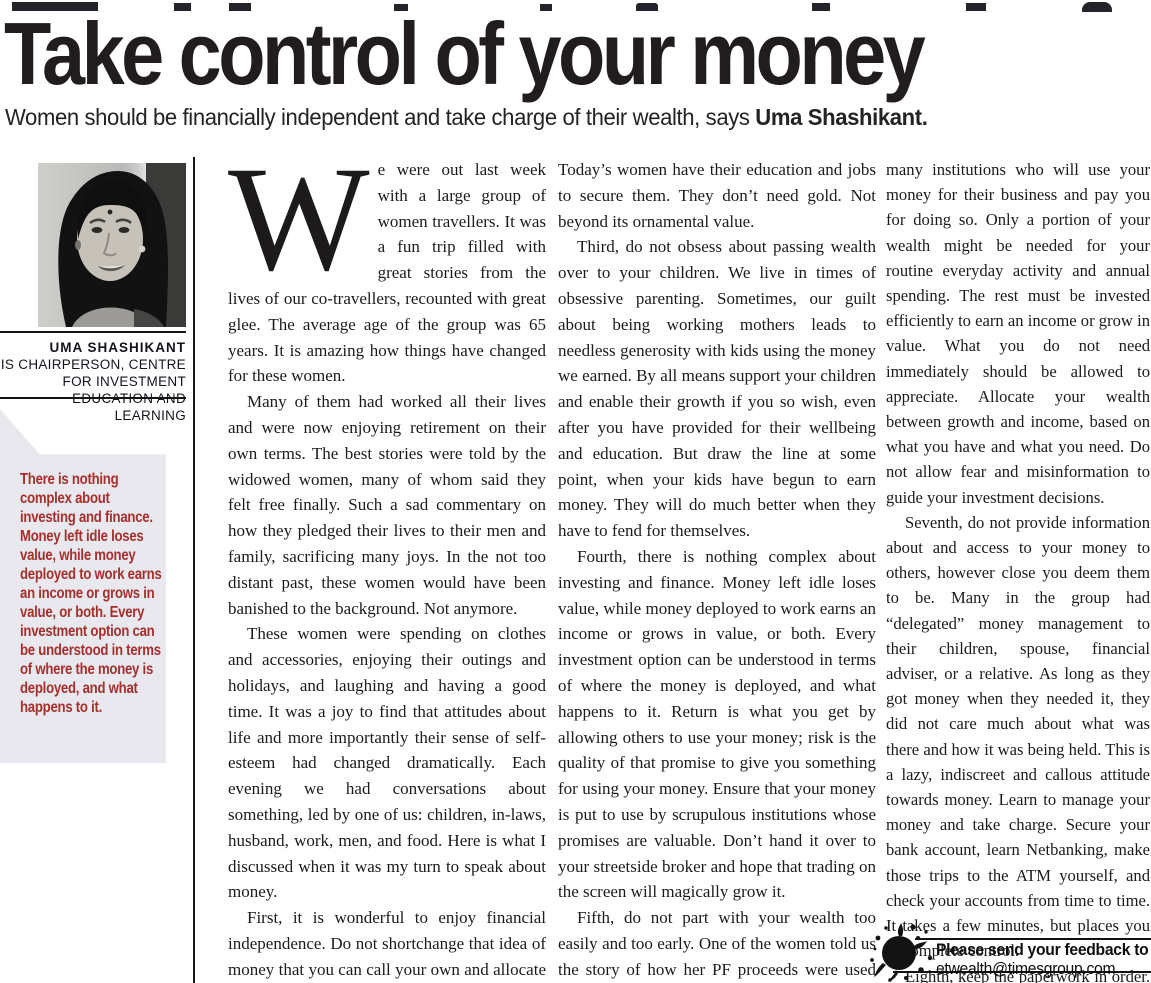 The width and height of the screenshot is (1151, 983). Describe the element at coordinates (465, 53) in the screenshot. I see `article-headline: Take control of your money` at that location.